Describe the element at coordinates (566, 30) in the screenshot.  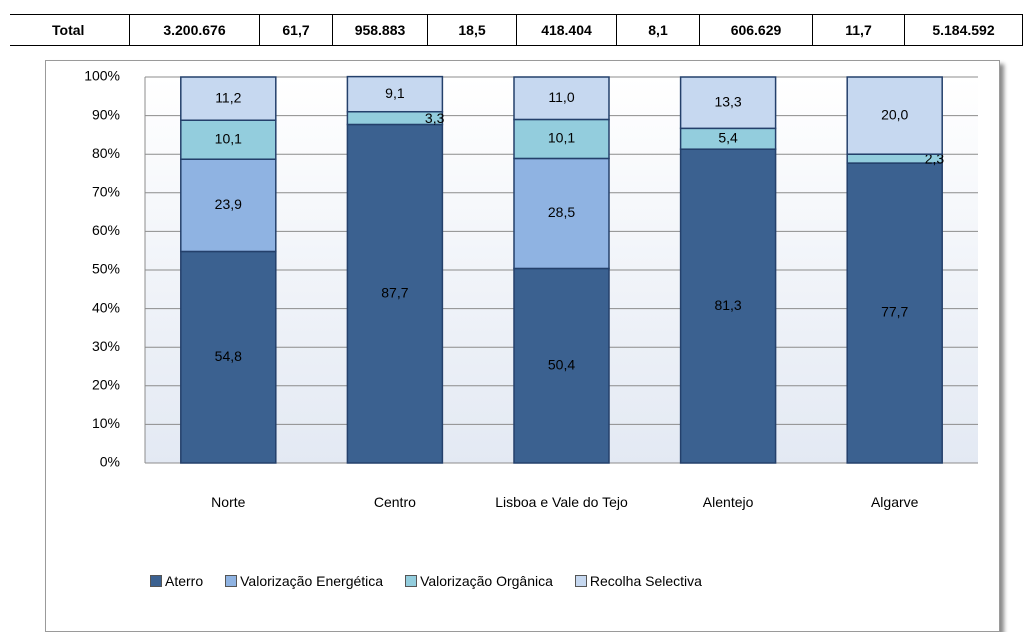
I see `cell: 418.404` at that location.